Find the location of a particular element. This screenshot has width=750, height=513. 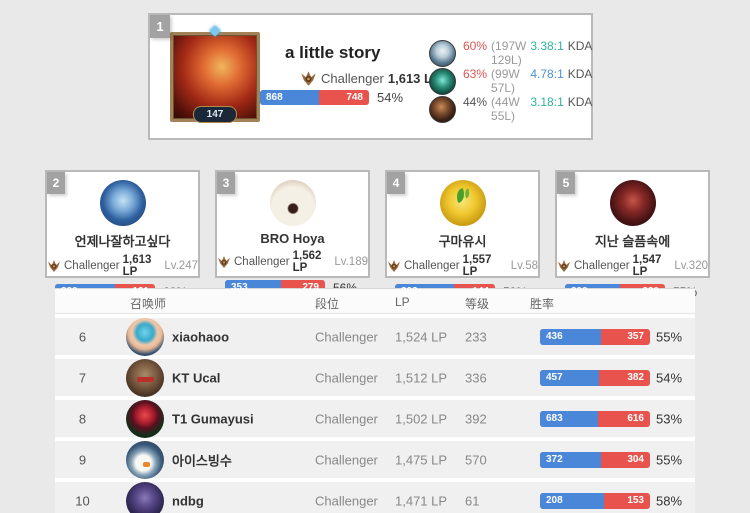

champion-record: (197W 129L) is located at coordinates (509, 53).